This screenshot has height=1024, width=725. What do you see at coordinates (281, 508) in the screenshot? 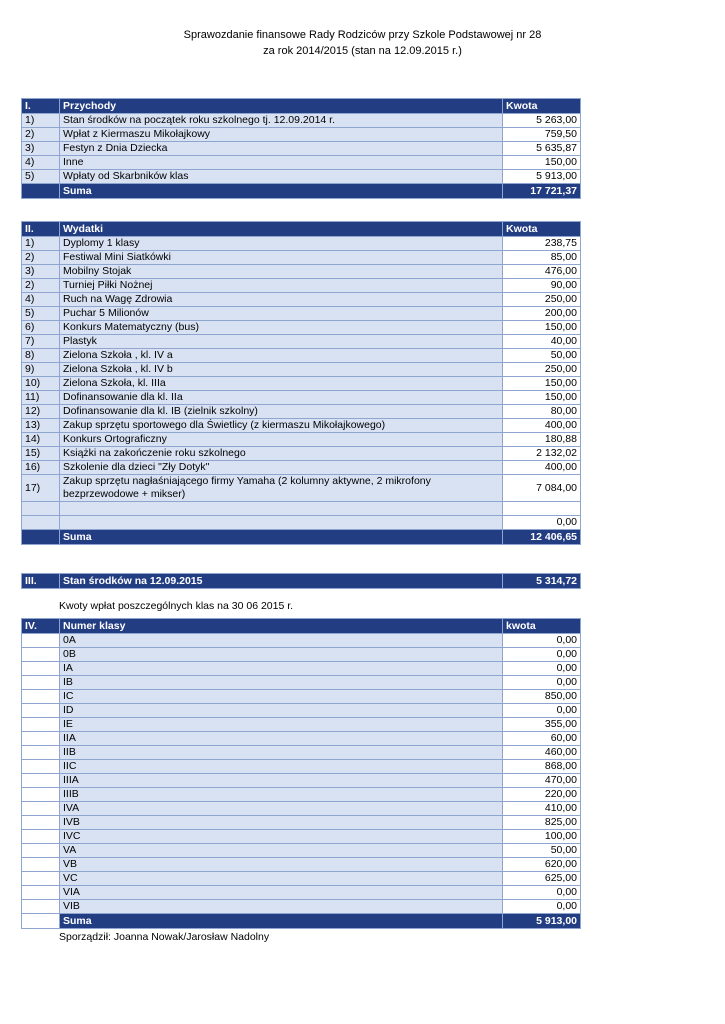
I see `row-label` at bounding box center [281, 508].